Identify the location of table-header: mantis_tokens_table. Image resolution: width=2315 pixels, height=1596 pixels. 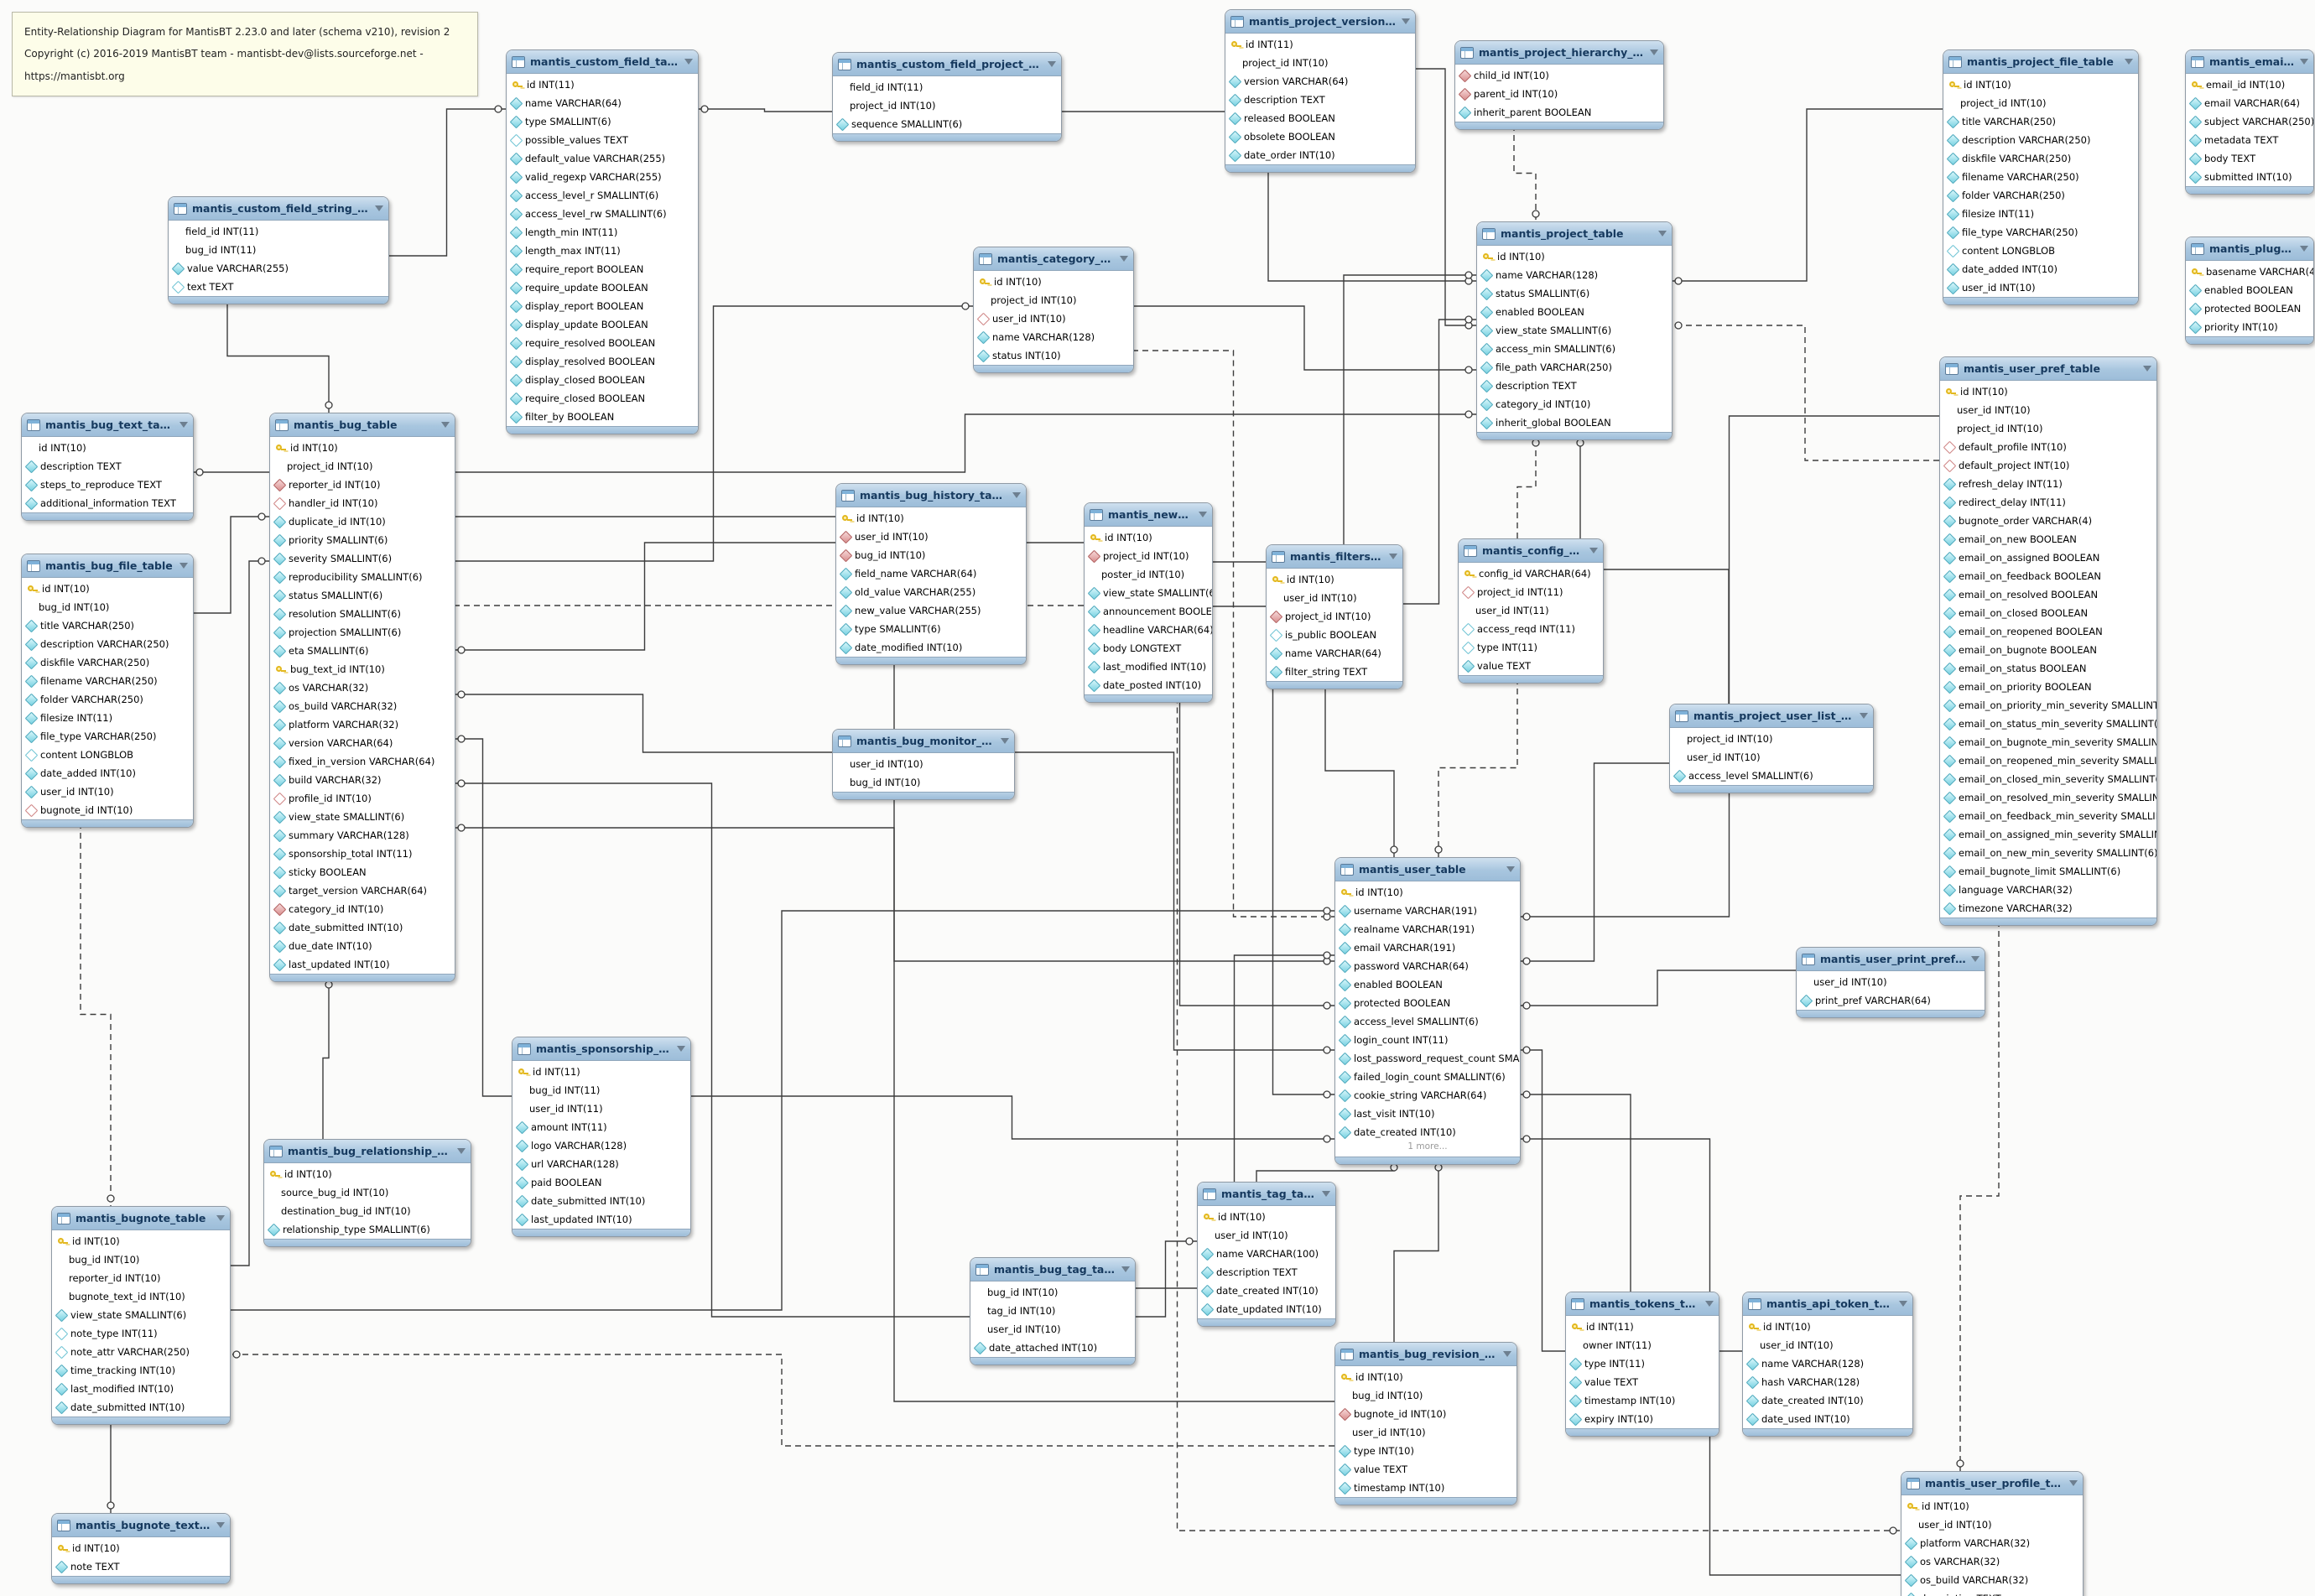
(1642, 1304).